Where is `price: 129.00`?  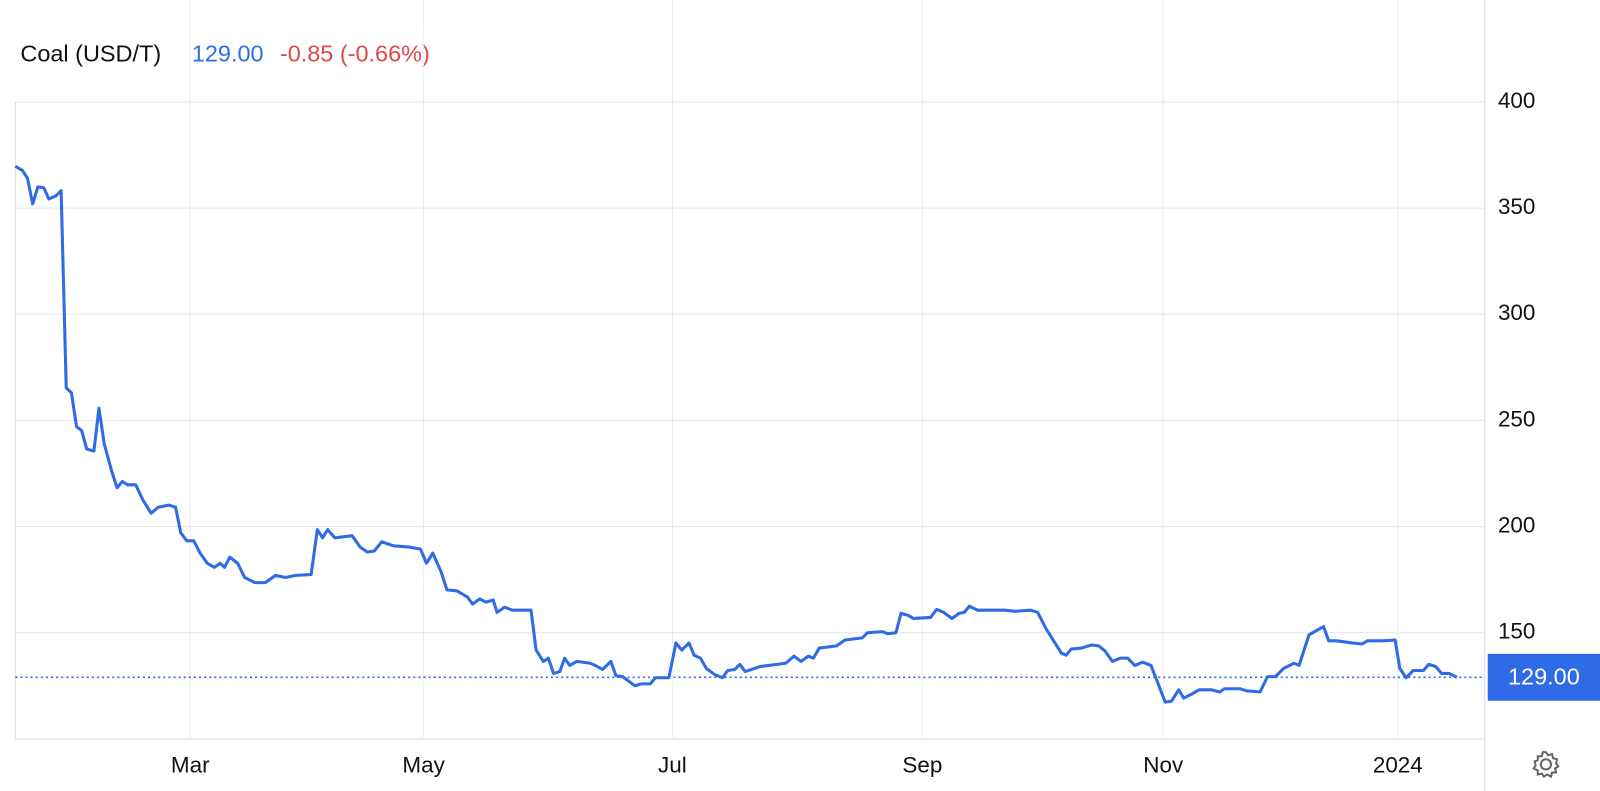
price: 129.00 is located at coordinates (228, 53).